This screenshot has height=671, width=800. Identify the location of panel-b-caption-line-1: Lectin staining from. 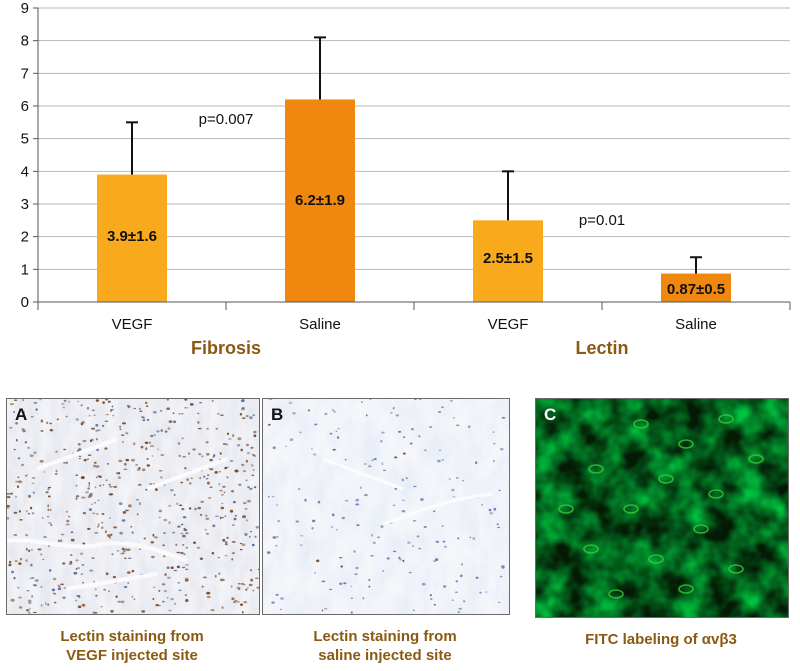
(385, 636).